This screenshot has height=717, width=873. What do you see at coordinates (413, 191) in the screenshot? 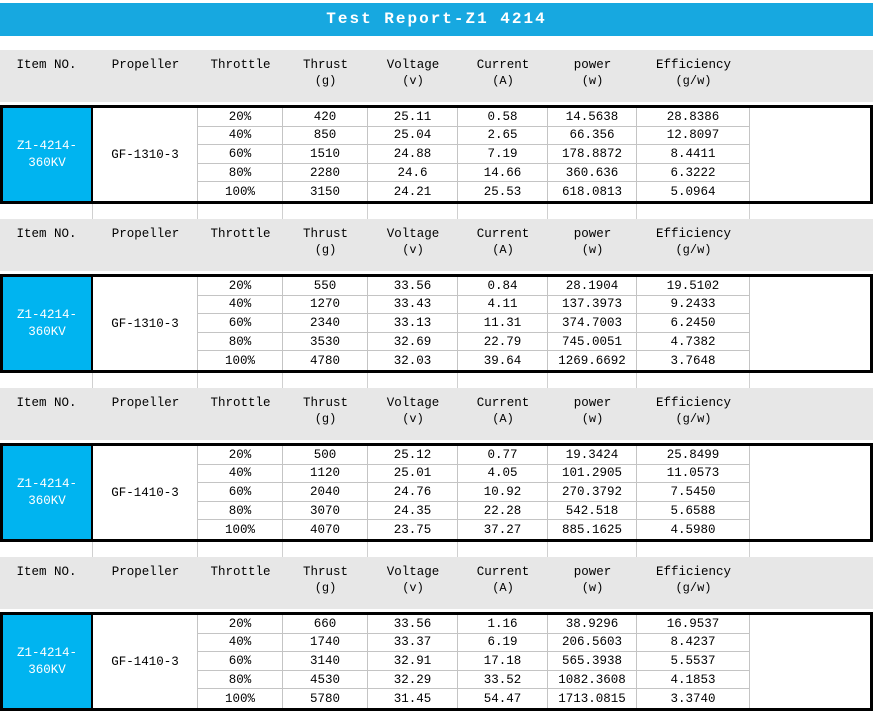
I see `cell-voltage: 24.21` at bounding box center [413, 191].